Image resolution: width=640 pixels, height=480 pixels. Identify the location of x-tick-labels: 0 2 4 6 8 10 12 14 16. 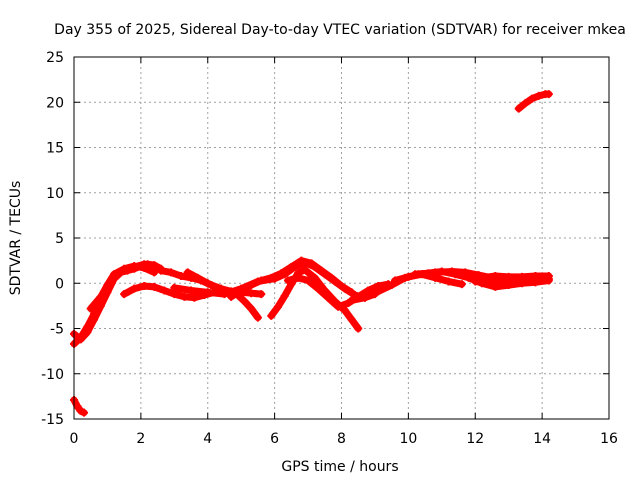
(344, 439).